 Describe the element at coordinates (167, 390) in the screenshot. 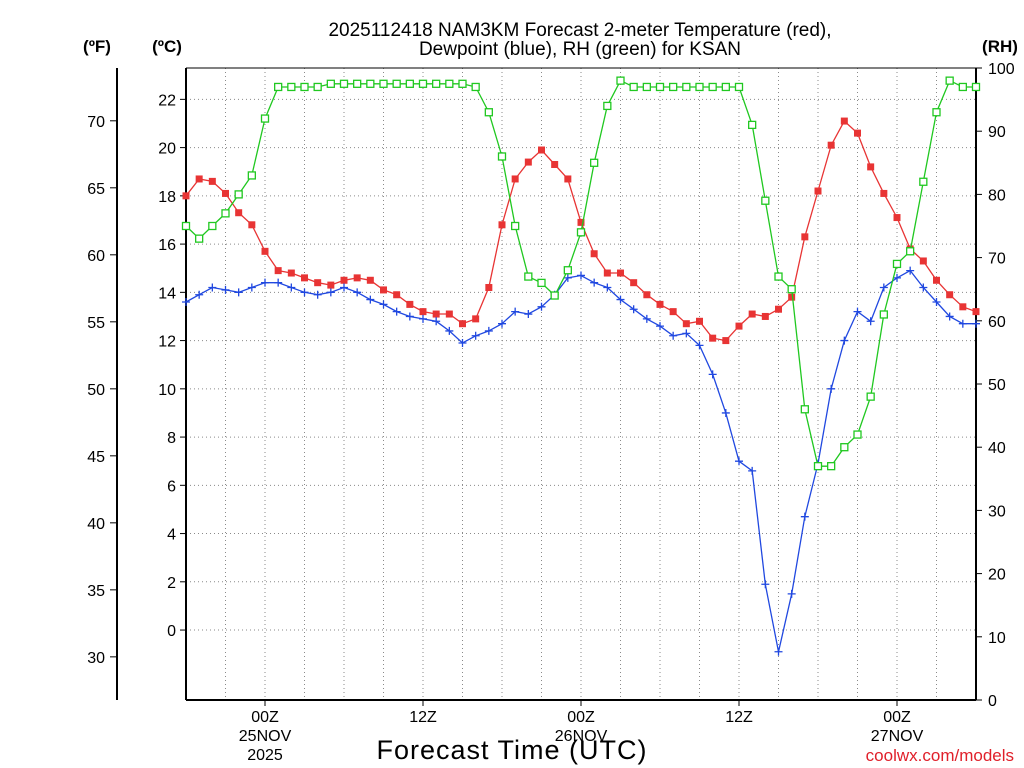

I see `celsius-tick-label: 10` at that location.